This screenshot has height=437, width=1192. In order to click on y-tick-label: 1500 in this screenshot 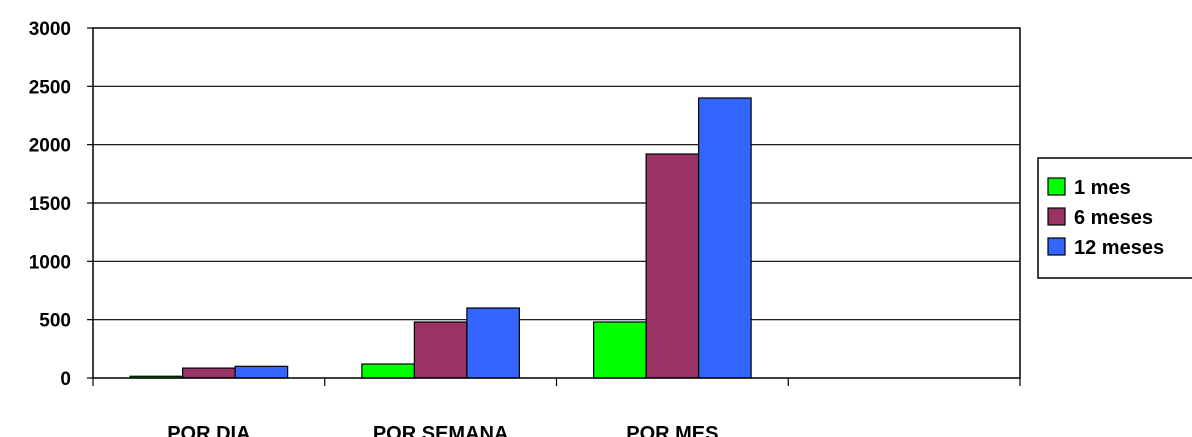, I will do `click(50, 204)`.